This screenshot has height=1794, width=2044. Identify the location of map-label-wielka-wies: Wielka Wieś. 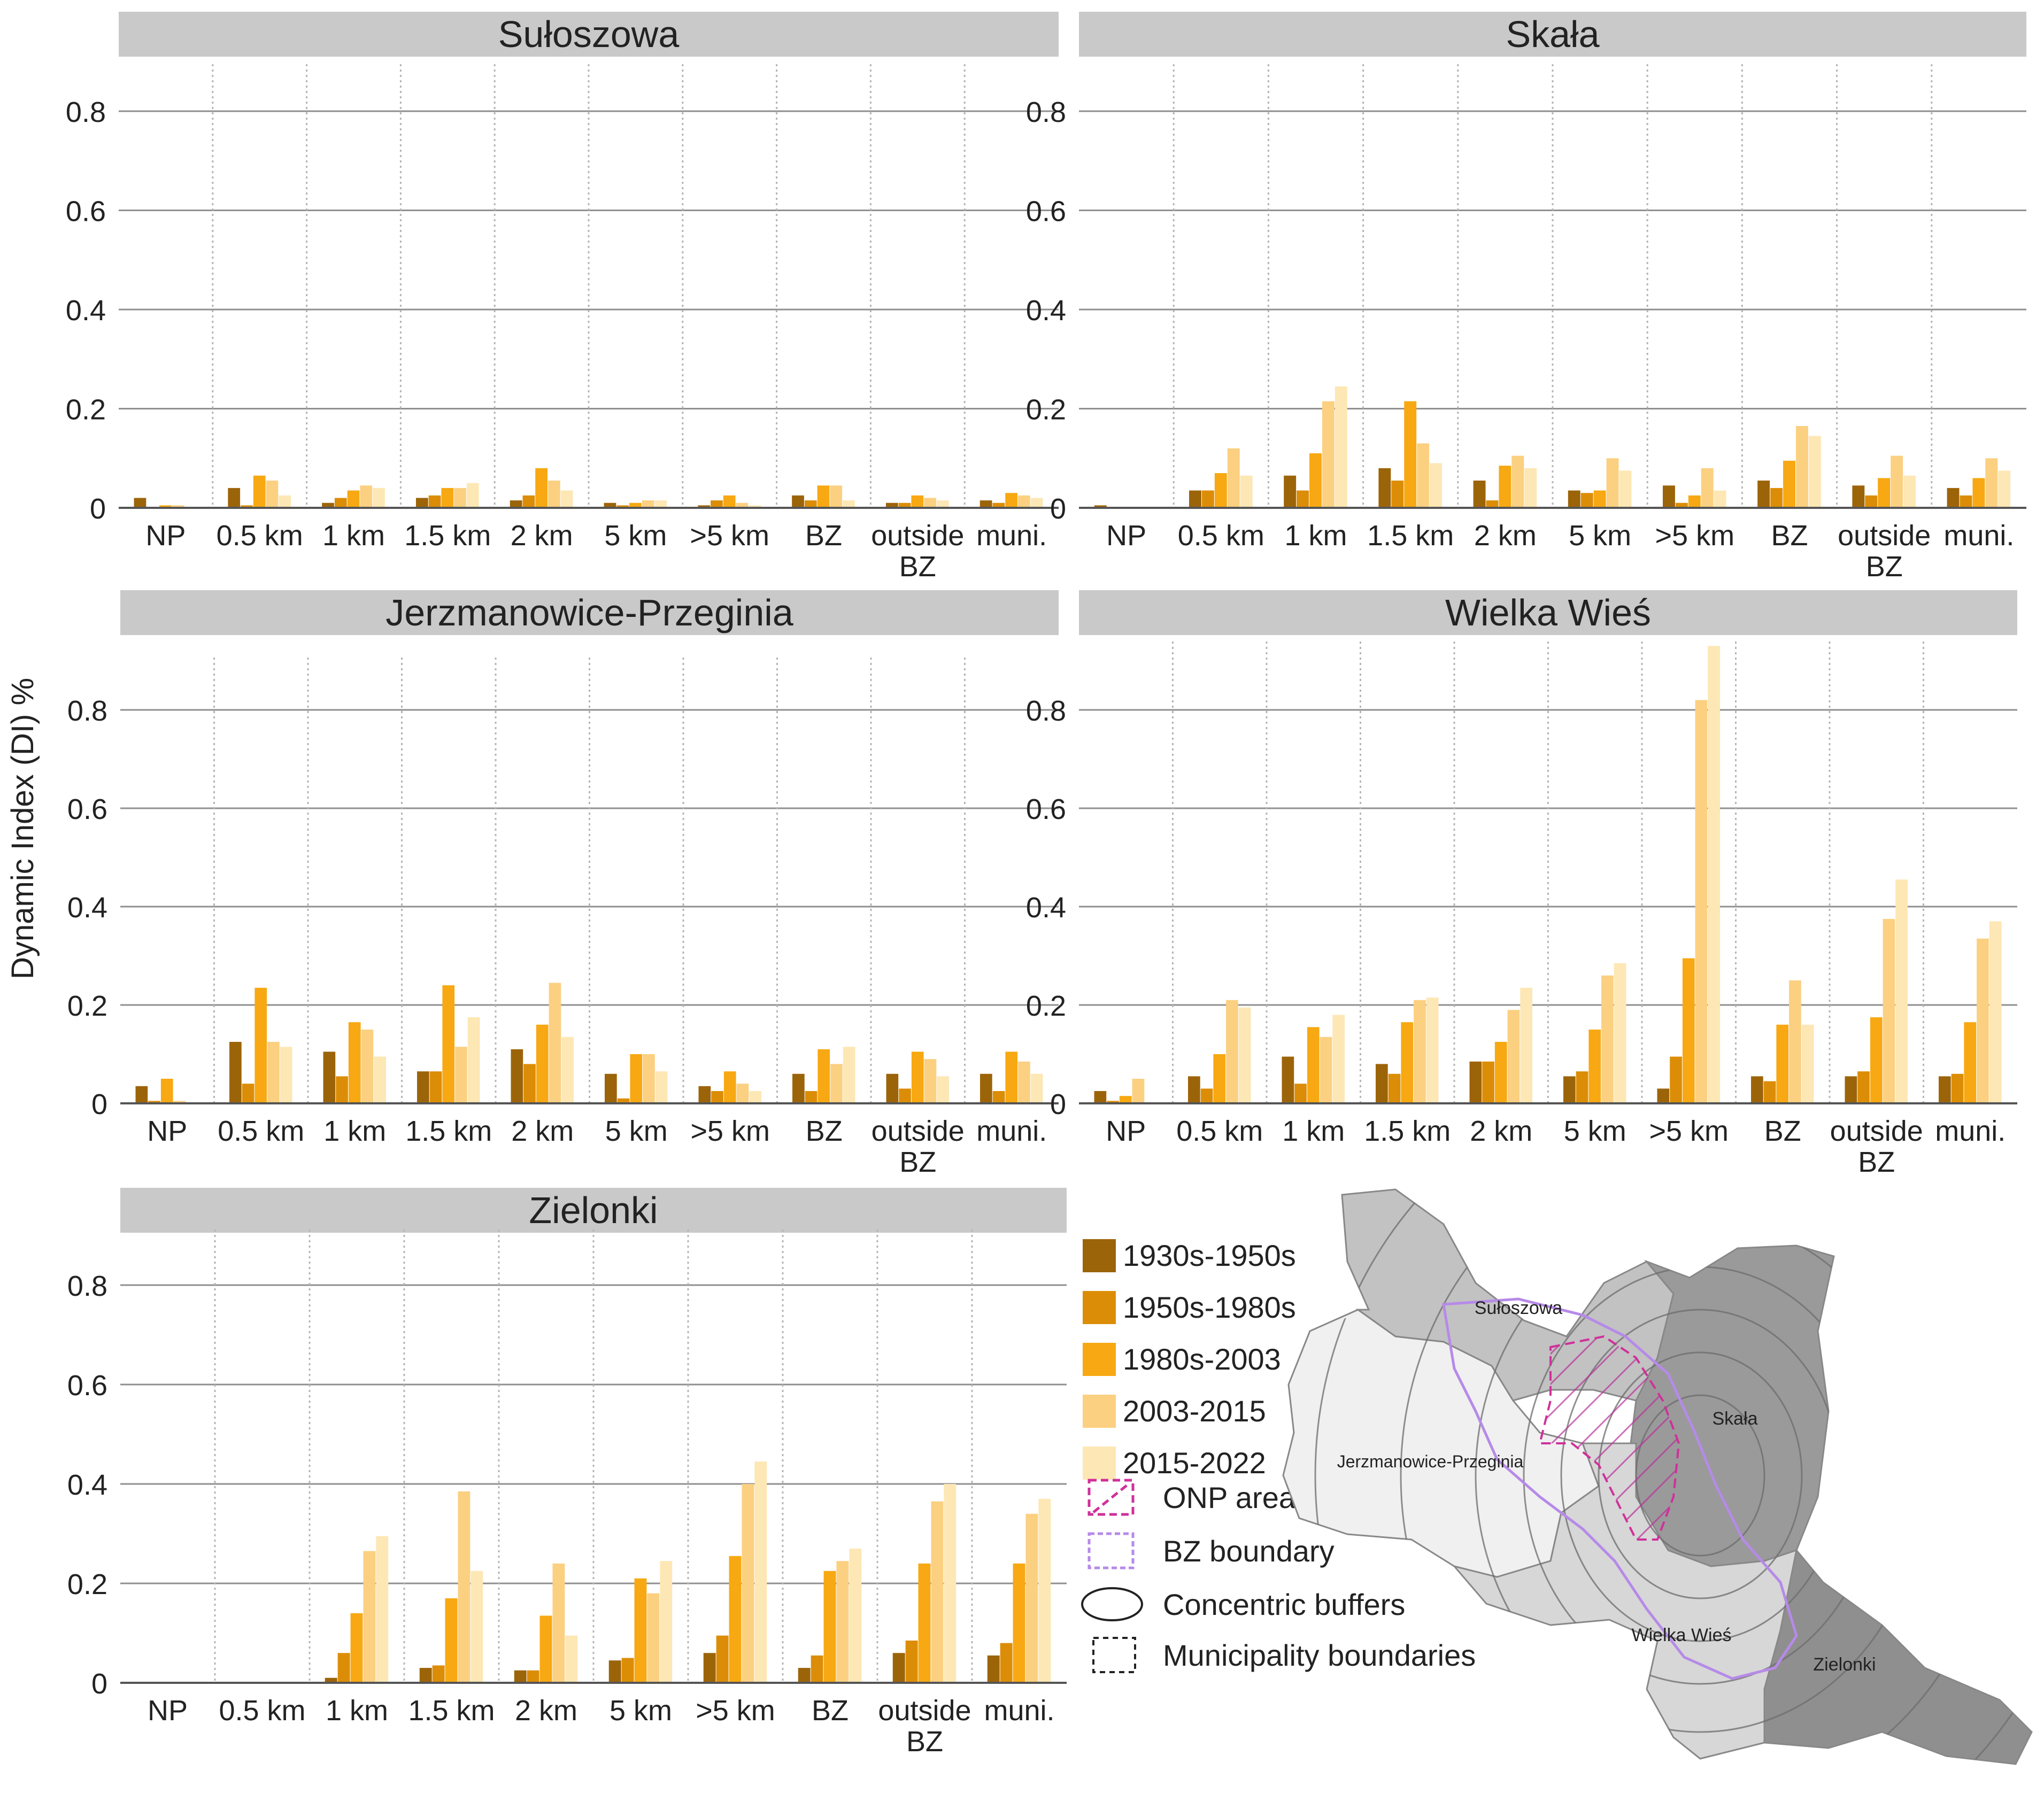
(1681, 1635).